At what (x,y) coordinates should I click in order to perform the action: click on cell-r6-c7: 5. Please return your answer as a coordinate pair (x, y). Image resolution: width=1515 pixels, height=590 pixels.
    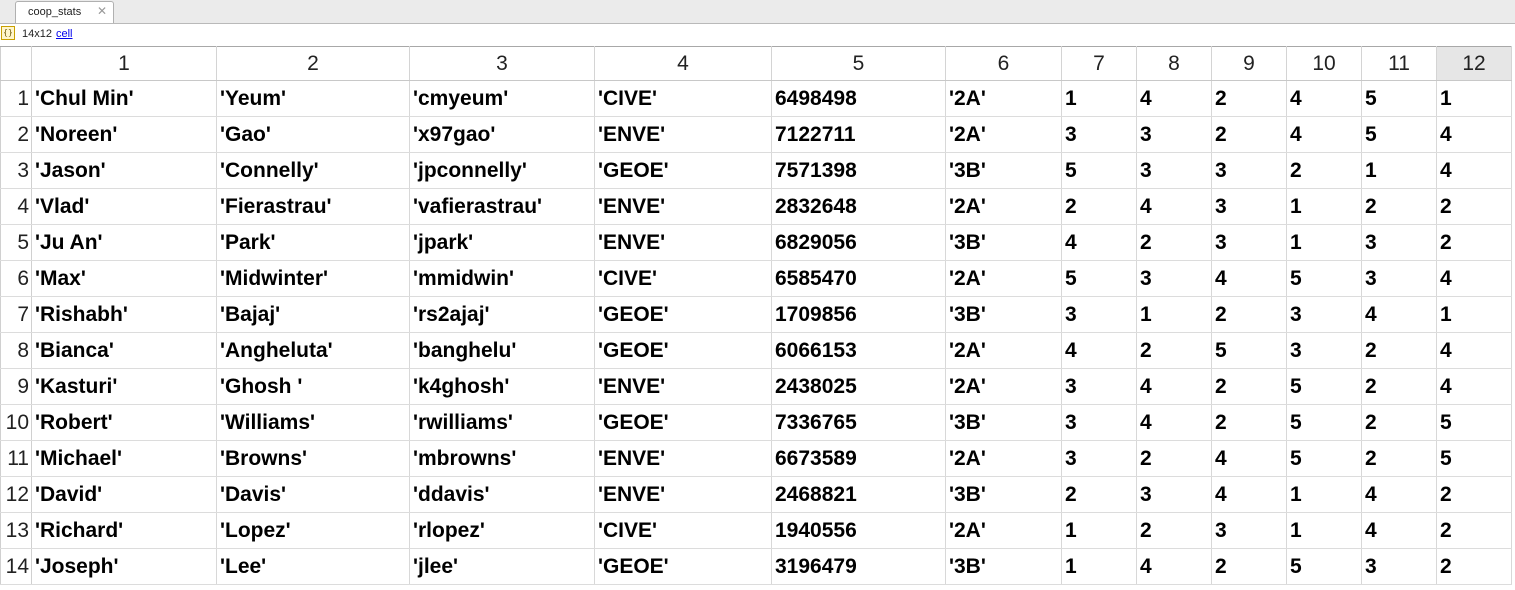
    Looking at the image, I should click on (1099, 278).